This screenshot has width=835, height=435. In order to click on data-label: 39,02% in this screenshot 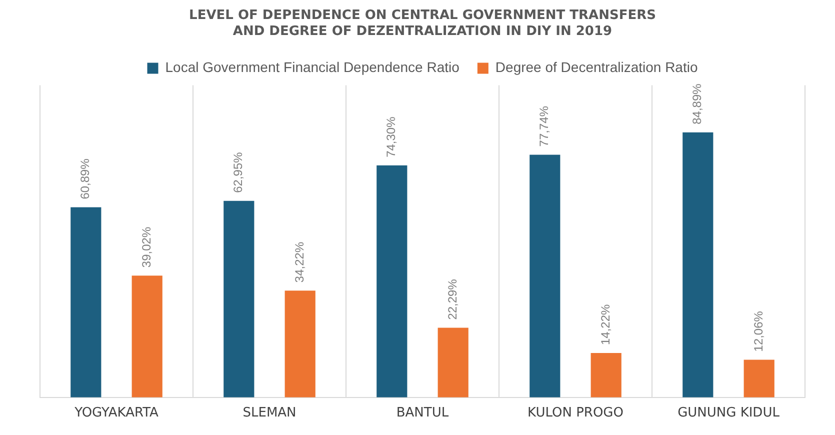, I will do `click(146, 247)`.